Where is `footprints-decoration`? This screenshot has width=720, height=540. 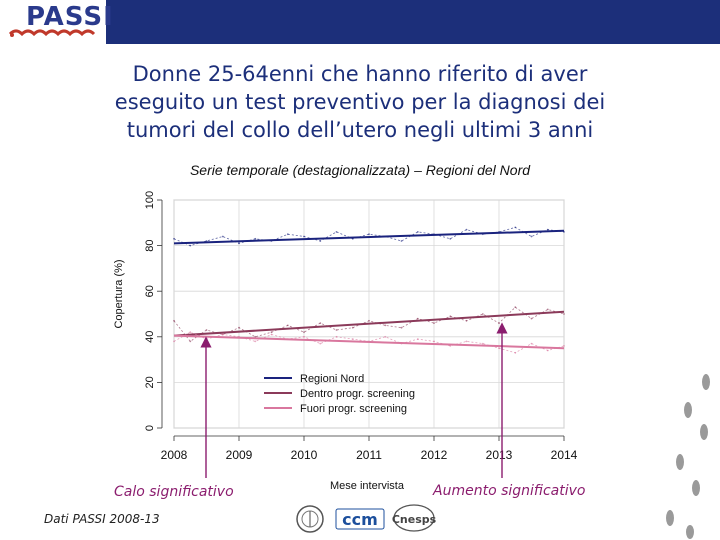
footprints-decoration is located at coordinates (688, 456).